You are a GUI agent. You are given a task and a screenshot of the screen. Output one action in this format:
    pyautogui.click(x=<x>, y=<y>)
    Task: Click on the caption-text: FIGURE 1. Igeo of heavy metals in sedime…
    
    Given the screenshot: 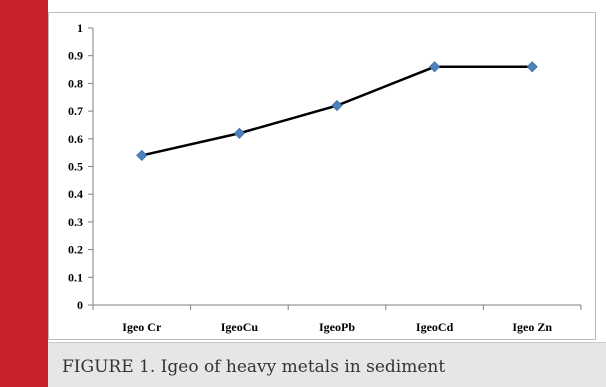 What is the action you would take?
    pyautogui.click(x=254, y=367)
    